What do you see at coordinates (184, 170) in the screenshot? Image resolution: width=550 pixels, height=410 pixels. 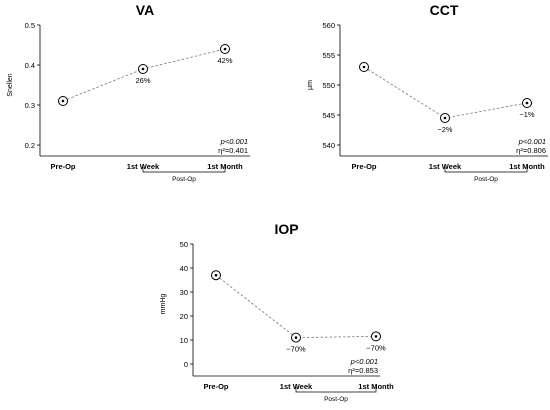 I see `va-post-op-bracket` at bounding box center [184, 170].